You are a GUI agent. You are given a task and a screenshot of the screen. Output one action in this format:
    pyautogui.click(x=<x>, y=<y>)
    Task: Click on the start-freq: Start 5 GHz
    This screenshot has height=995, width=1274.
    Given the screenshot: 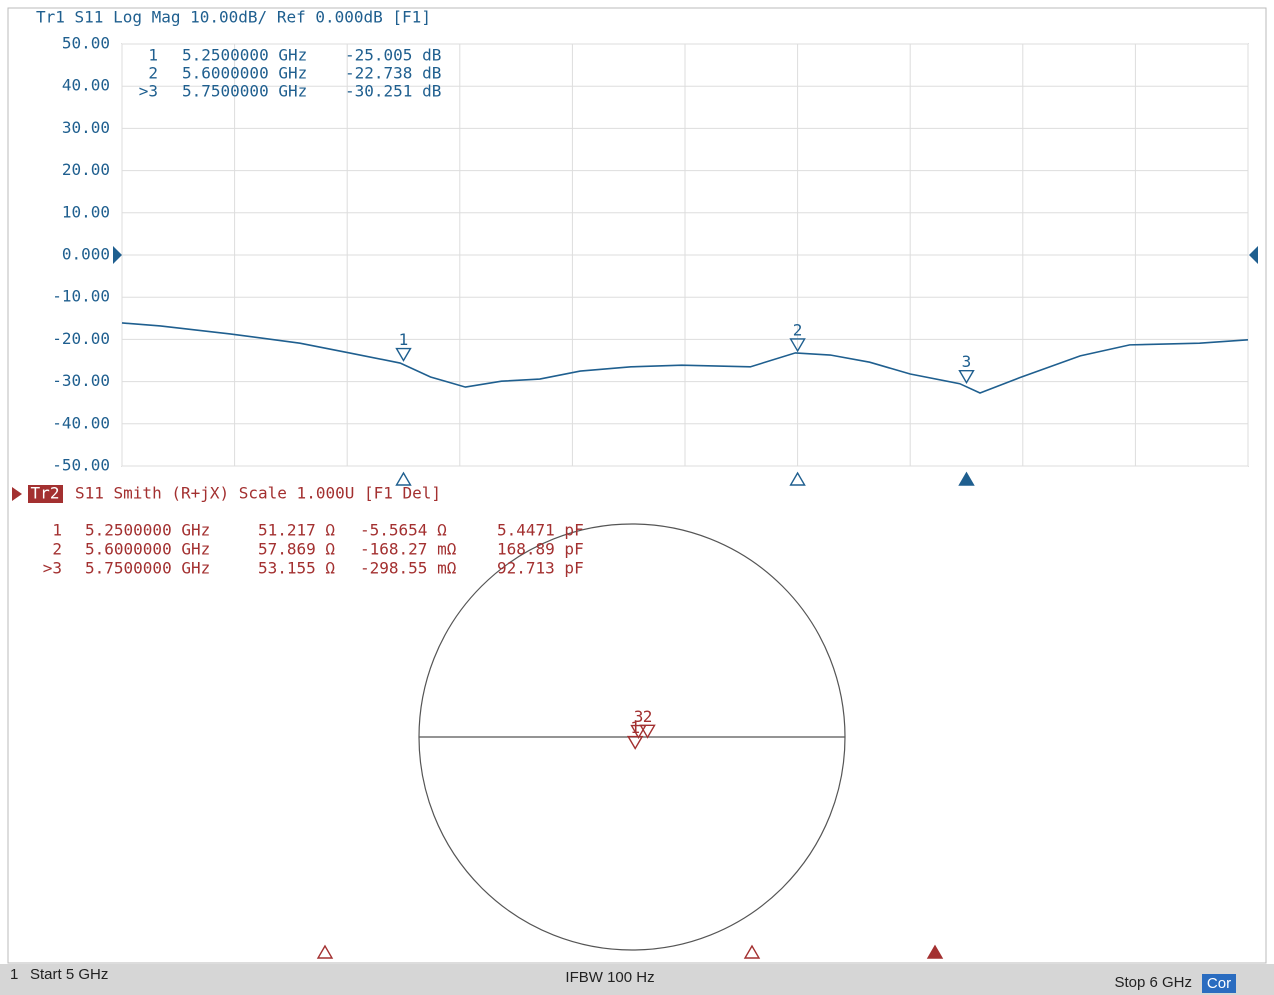 What is the action you would take?
    pyautogui.click(x=69, y=974)
    